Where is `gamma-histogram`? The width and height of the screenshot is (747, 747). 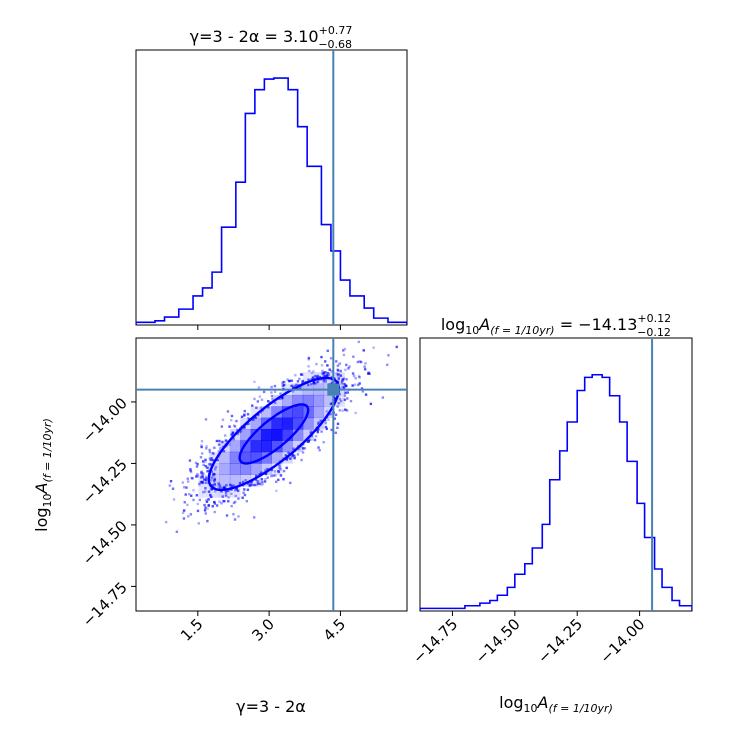 gamma-histogram is located at coordinates (271, 187).